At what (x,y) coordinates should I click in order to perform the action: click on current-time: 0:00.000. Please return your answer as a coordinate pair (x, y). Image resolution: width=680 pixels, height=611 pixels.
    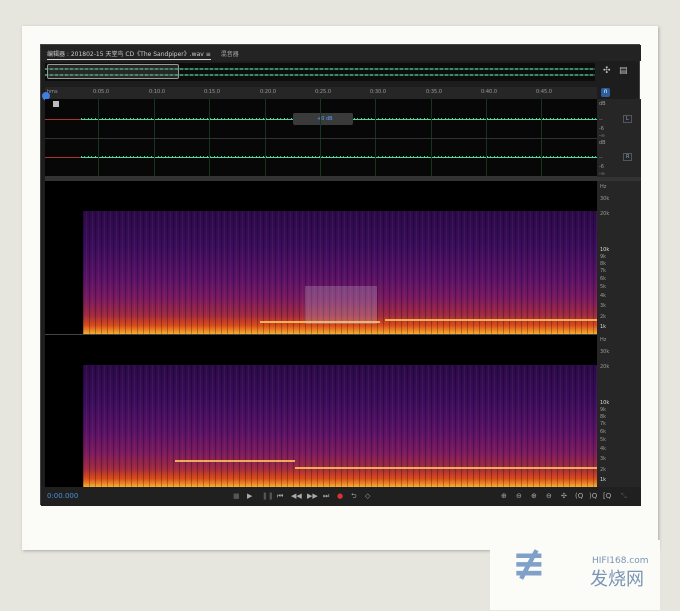
    Looking at the image, I should click on (63, 496).